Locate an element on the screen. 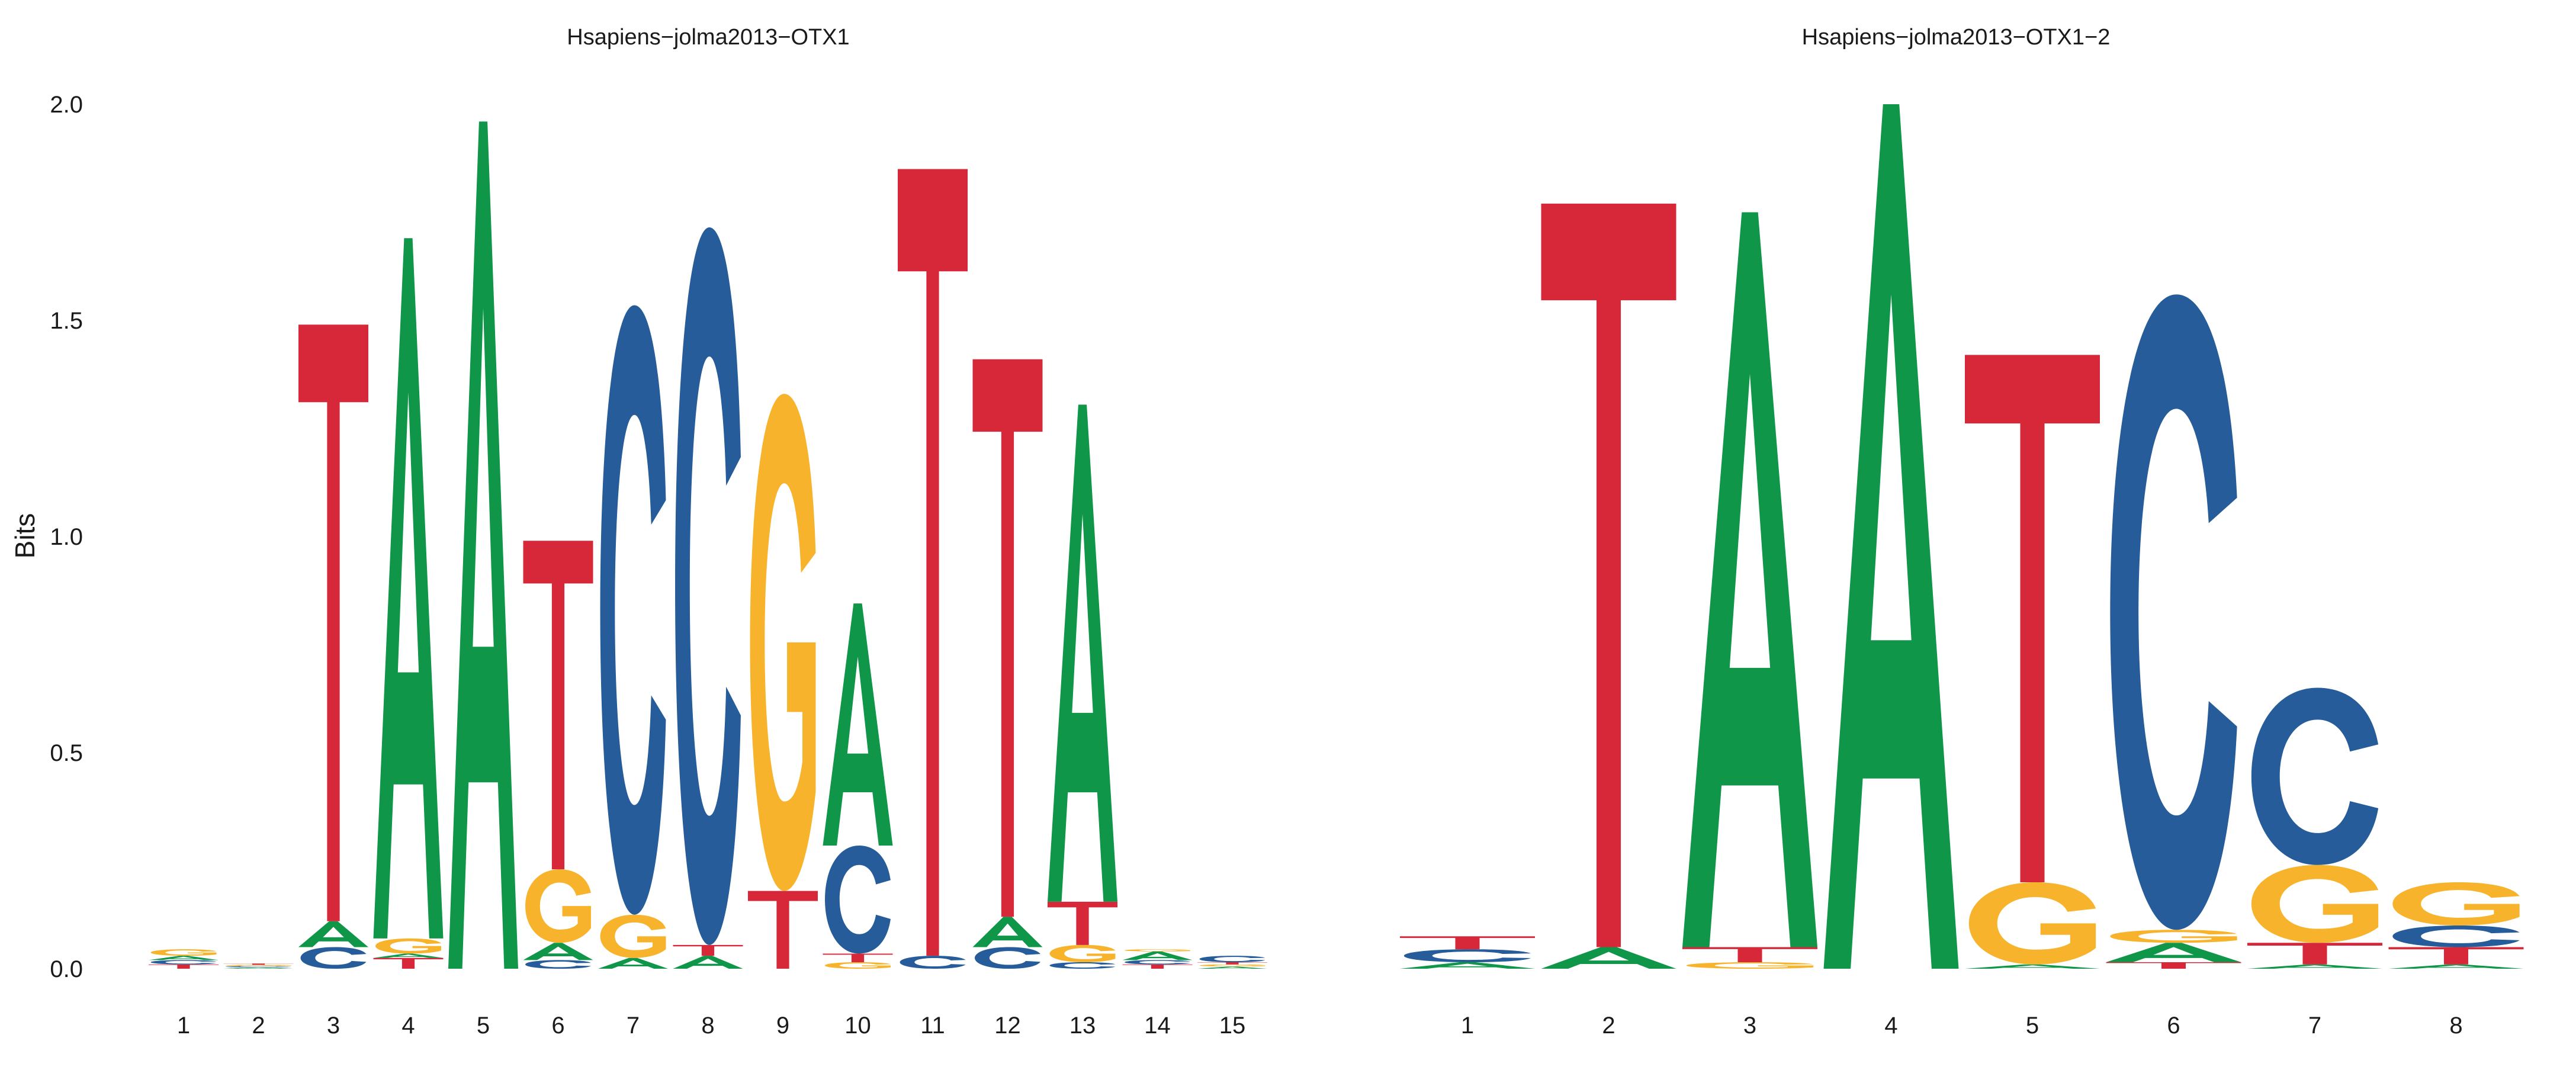 The height and width of the screenshot is (1083, 2576). letter-g-p2 is located at coordinates (258, 966).